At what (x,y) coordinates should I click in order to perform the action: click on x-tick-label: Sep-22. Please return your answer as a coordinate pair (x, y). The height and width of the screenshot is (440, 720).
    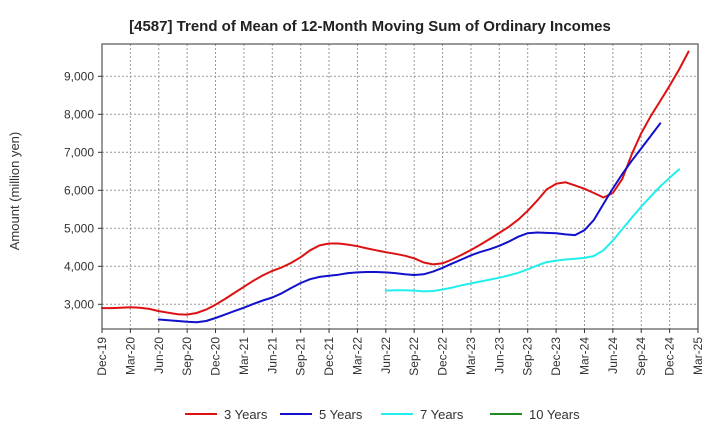
    Looking at the image, I should click on (414, 356).